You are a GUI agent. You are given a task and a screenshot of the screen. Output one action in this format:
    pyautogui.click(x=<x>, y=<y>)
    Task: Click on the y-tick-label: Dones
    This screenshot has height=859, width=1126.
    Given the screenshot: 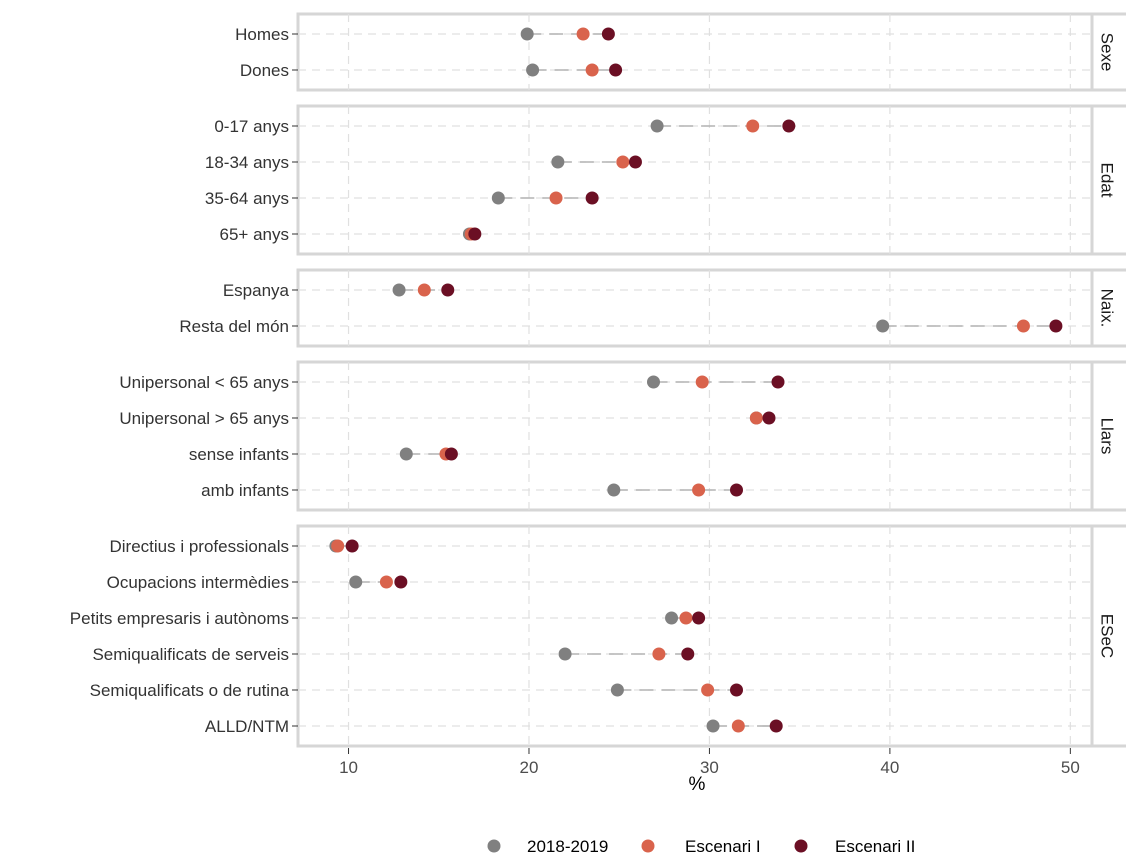 What is the action you would take?
    pyautogui.click(x=264, y=70)
    